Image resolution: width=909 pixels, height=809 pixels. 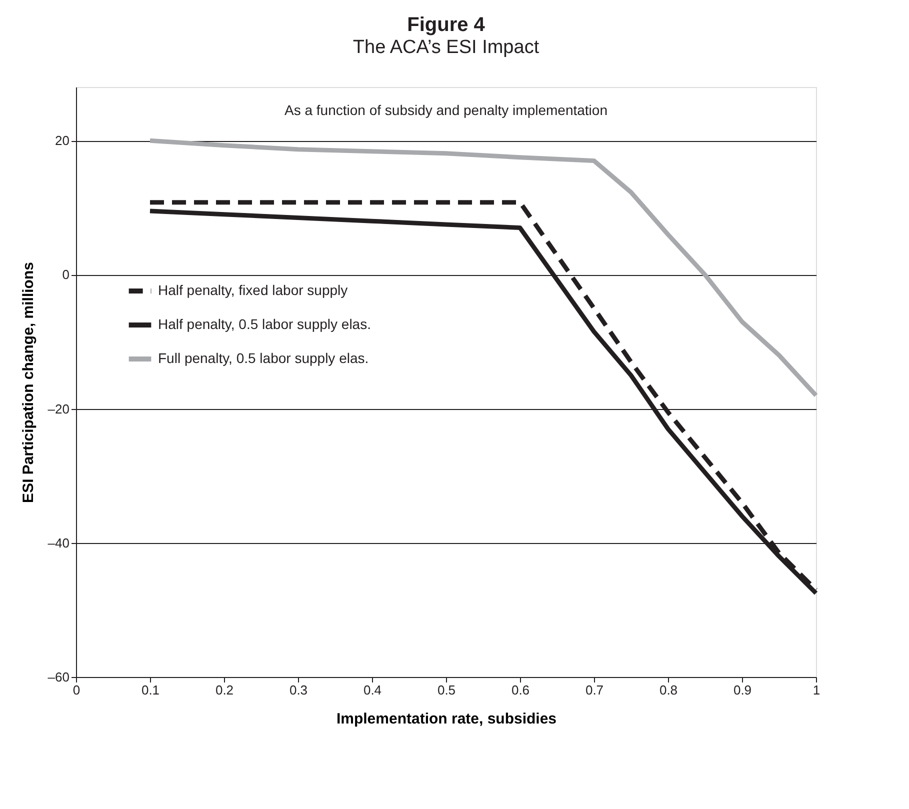 I want to click on x-tick-label: 0.3, so click(x=298, y=690).